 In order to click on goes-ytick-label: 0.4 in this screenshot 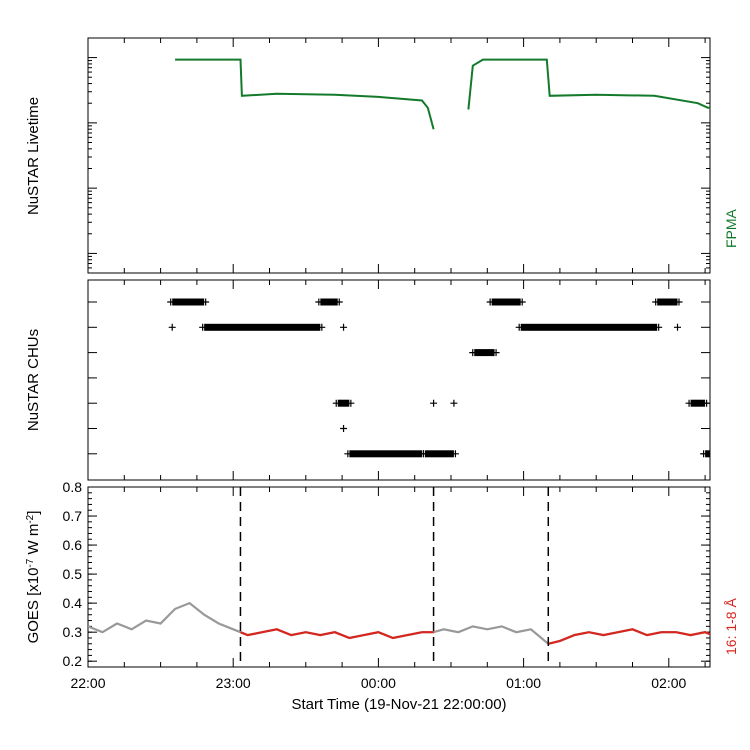, I will do `click(73, 603)`.